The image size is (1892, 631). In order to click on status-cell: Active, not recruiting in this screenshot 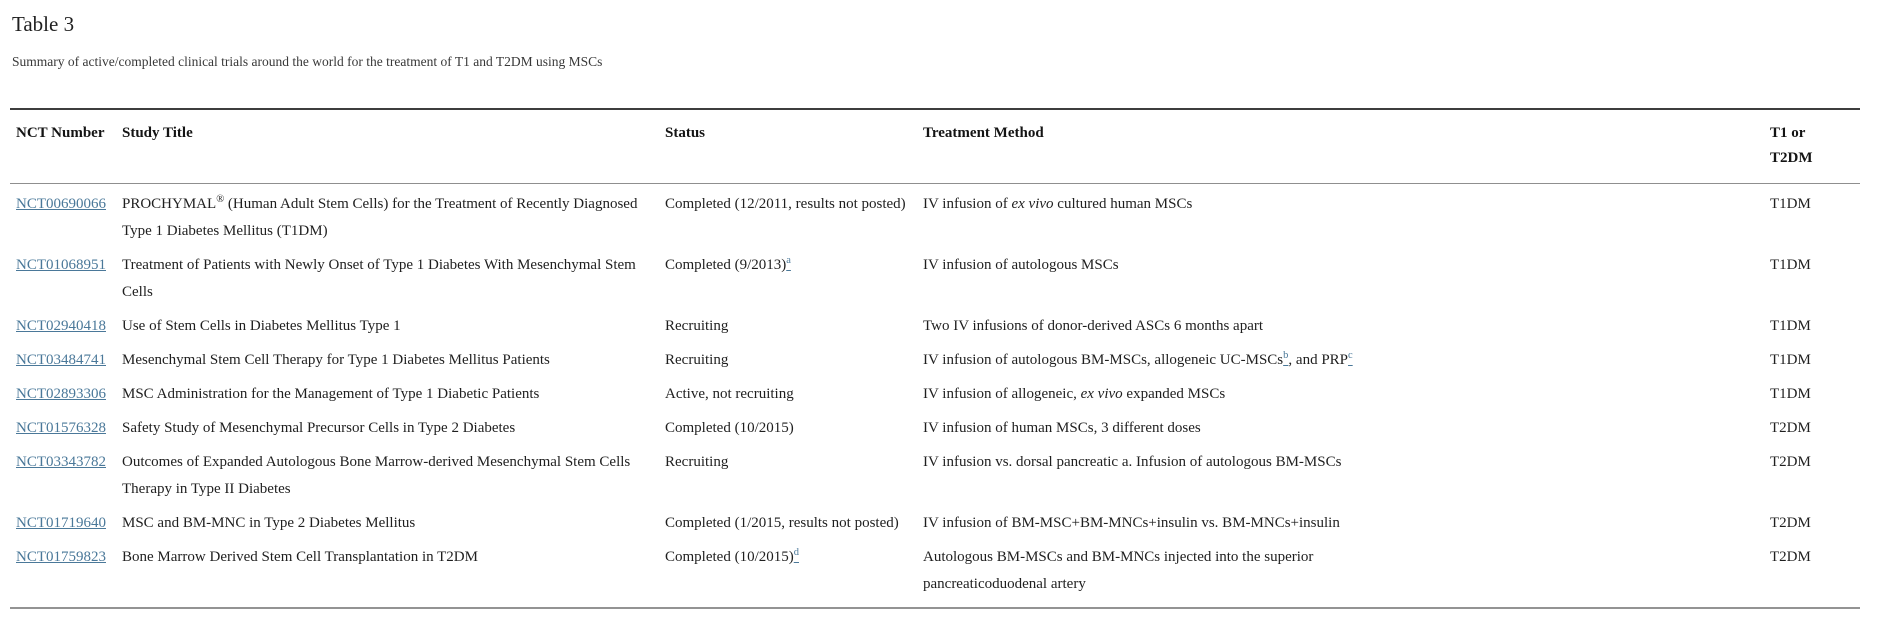, I will do `click(794, 394)`.